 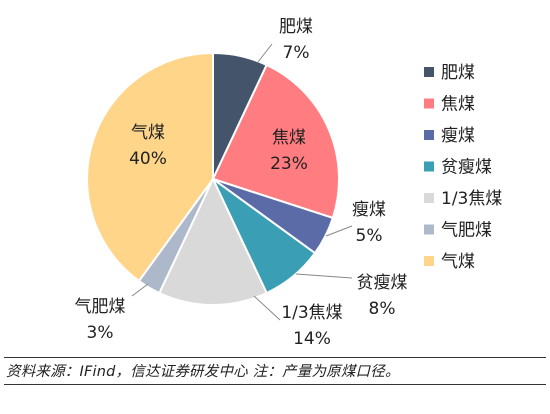 What do you see at coordinates (382, 283) in the screenshot?
I see `slice-name-label: 贫瘦煤` at bounding box center [382, 283].